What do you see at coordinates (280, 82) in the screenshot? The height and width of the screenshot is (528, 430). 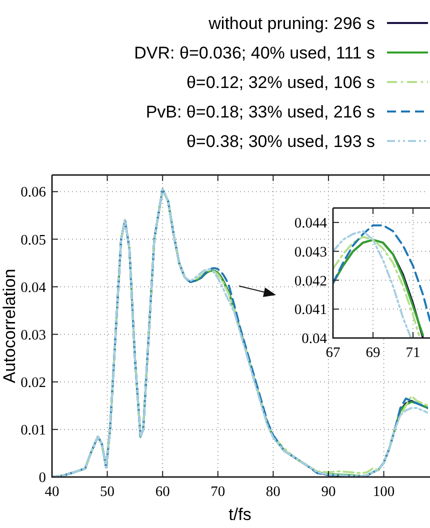 I see `legend-label: θ=0.12; 32% used, 106 s` at bounding box center [280, 82].